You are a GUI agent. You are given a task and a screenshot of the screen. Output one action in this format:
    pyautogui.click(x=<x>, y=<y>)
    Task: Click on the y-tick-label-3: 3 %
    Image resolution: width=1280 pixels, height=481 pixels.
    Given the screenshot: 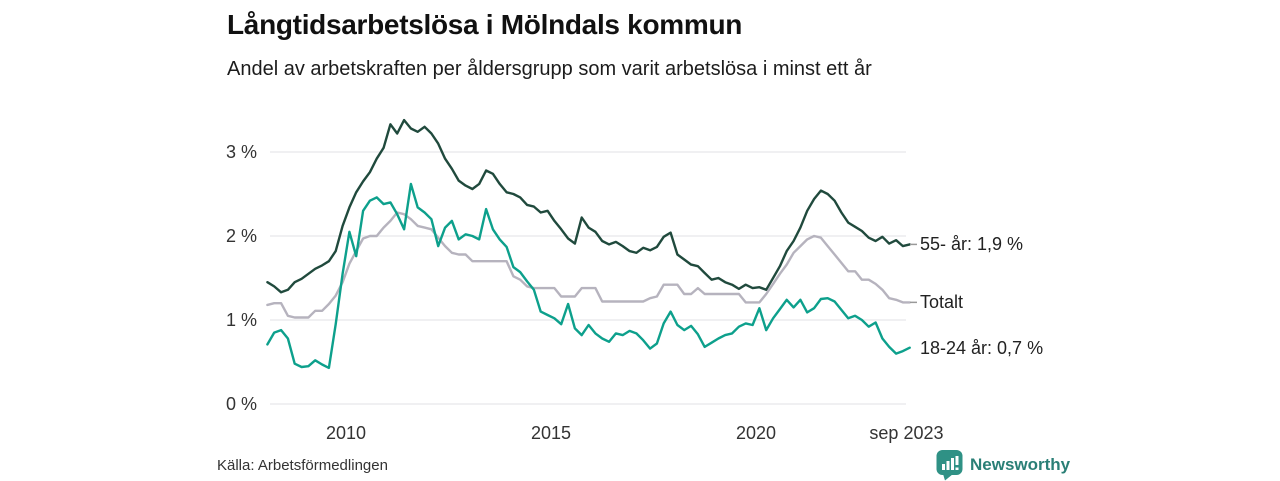 What is the action you would take?
    pyautogui.click(x=241, y=152)
    